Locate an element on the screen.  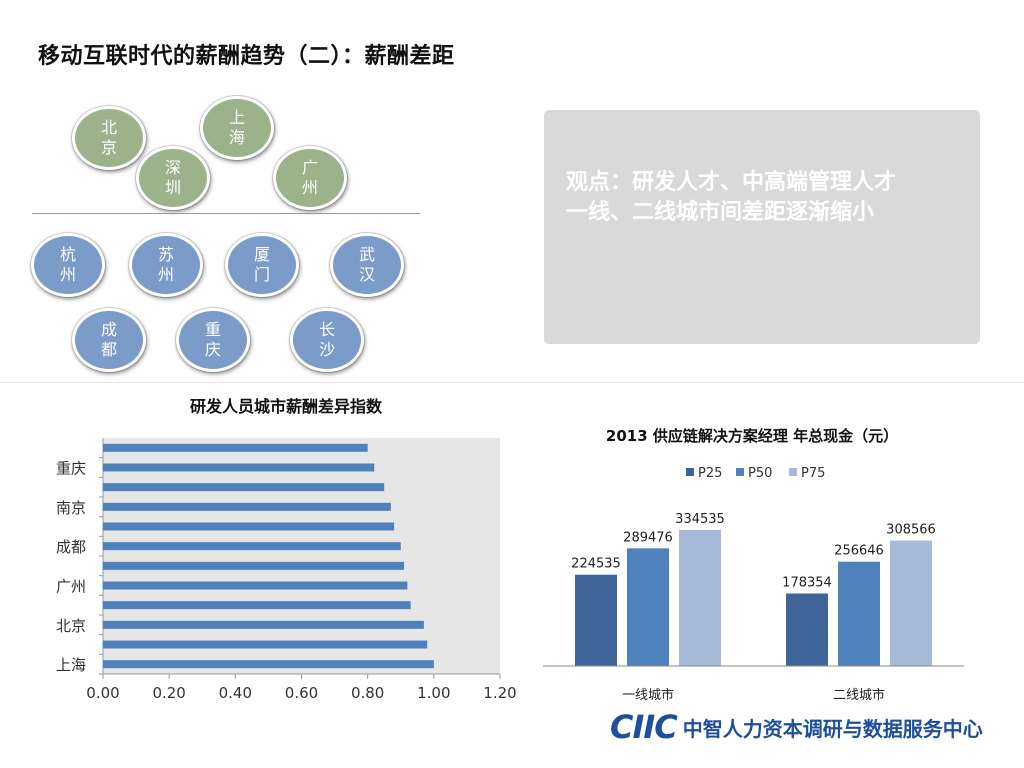
x-tick-label: 0.40 is located at coordinates (235, 693).